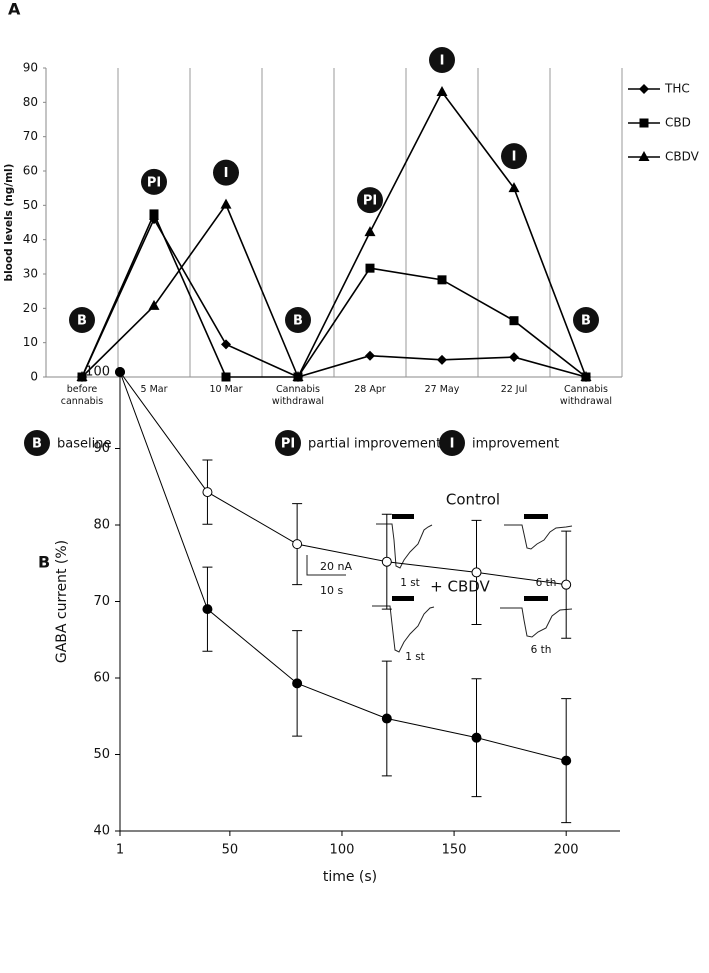  I want to click on trace-label: 1 st, so click(415, 657).